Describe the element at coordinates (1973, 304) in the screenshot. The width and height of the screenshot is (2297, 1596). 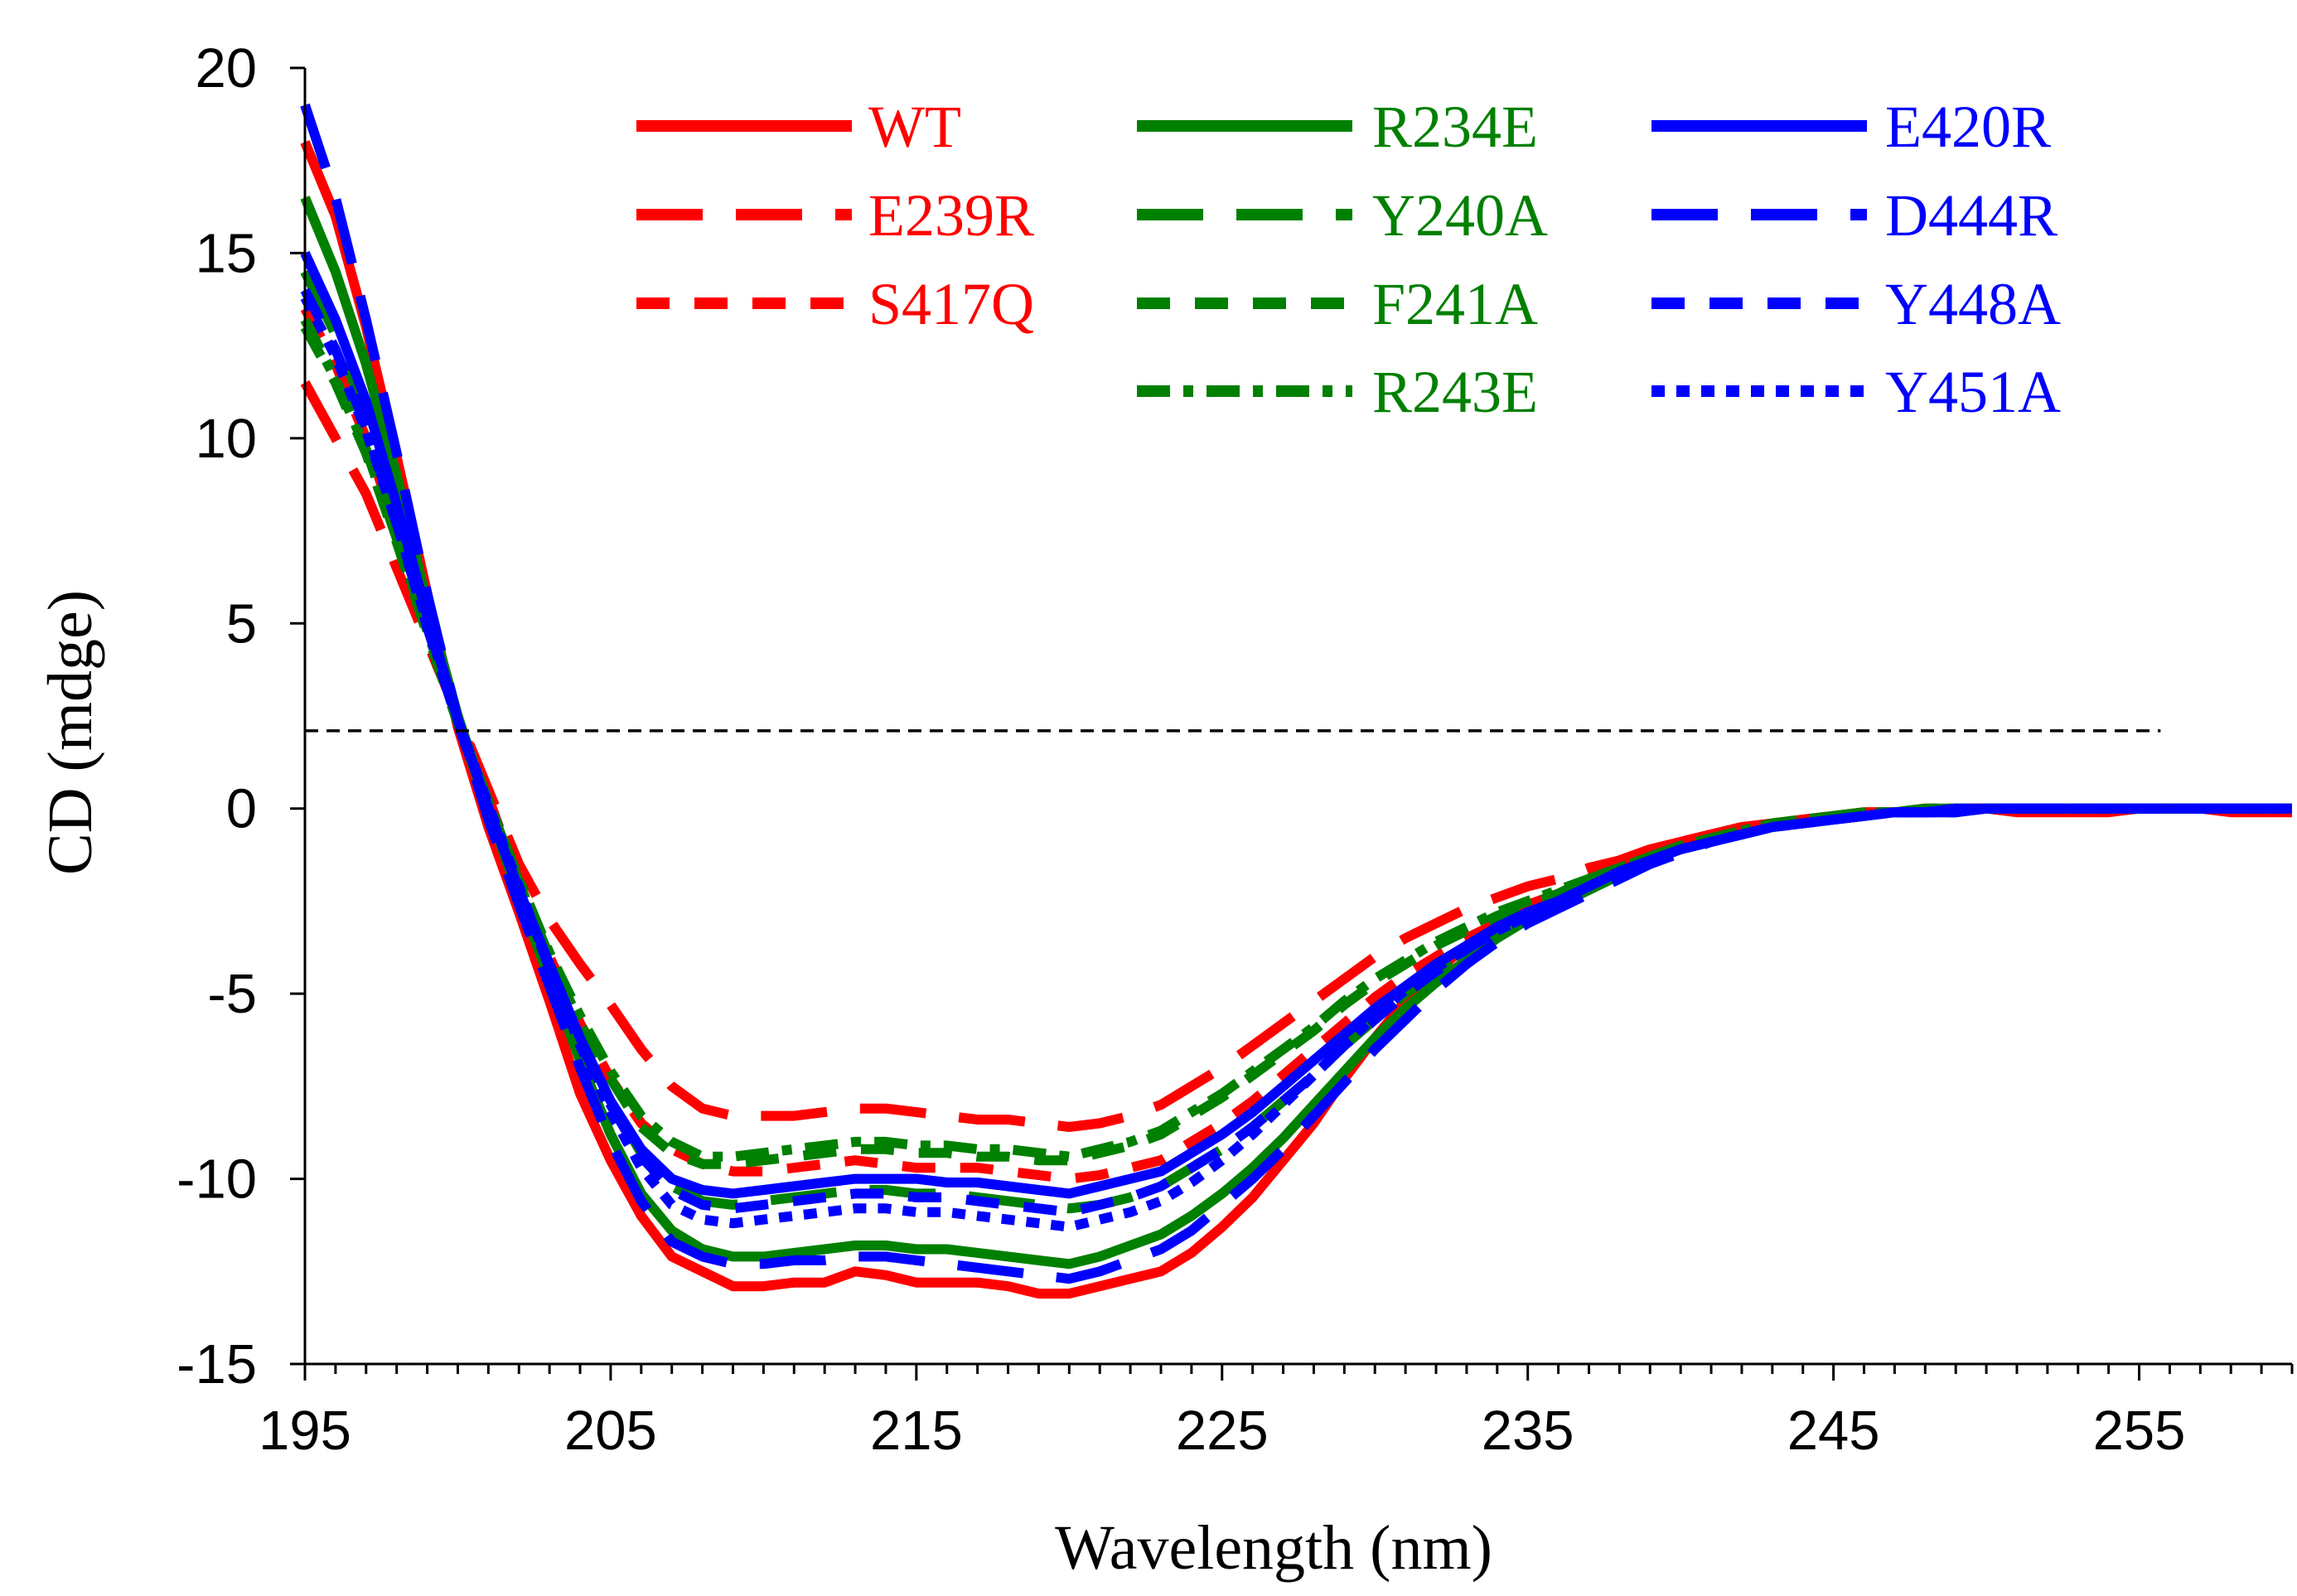
I see `legend-label-y448a: Y448A` at that location.